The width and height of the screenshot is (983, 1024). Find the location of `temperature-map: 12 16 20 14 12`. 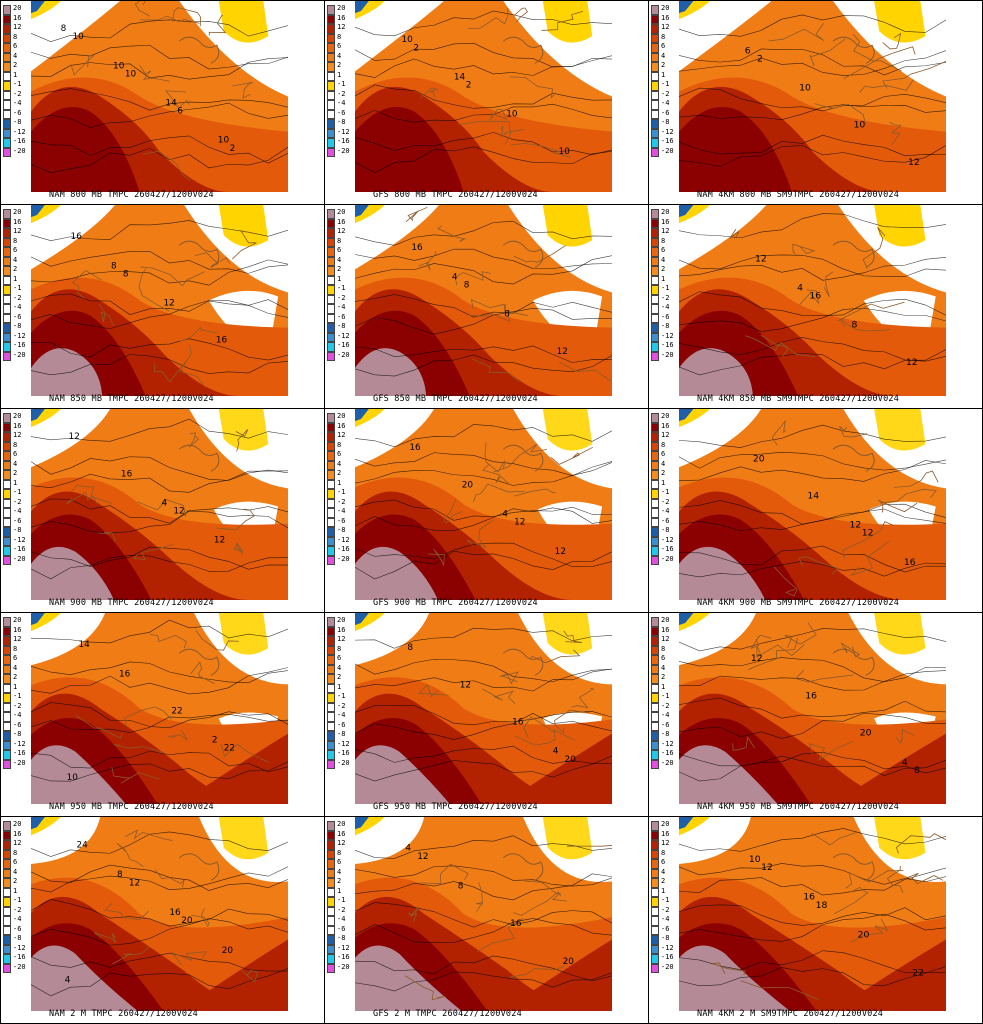

temperature-map: 12 16 20 14 12 is located at coordinates (812, 504).